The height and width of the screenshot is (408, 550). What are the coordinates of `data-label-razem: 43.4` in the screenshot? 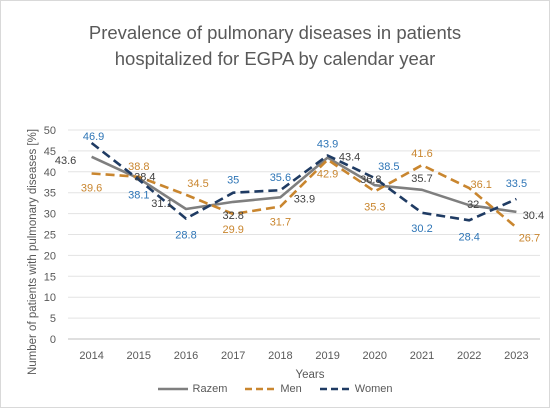 It's located at (349, 158).